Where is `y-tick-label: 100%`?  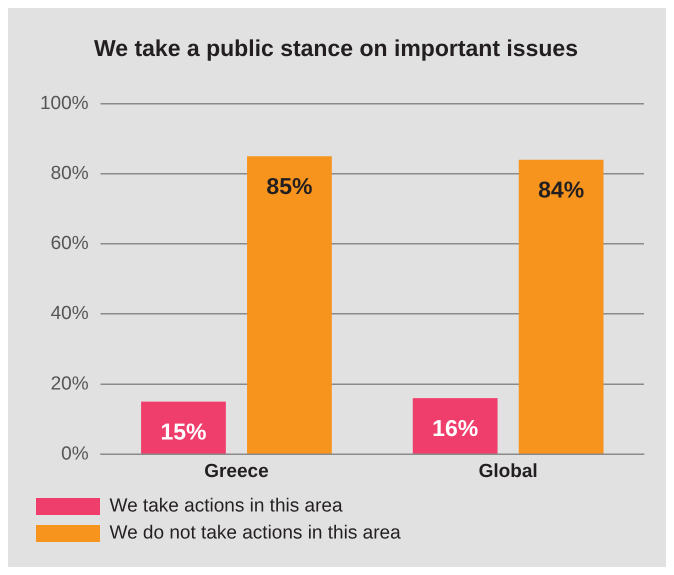 y-tick-label: 100% is located at coordinates (64, 103).